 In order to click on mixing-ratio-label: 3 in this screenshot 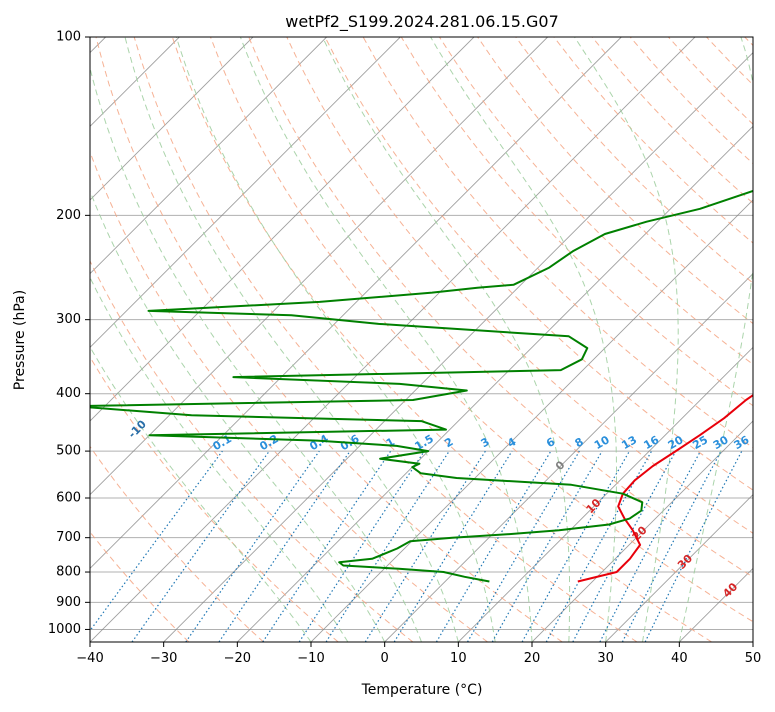, I will do `click(485, 442)`.